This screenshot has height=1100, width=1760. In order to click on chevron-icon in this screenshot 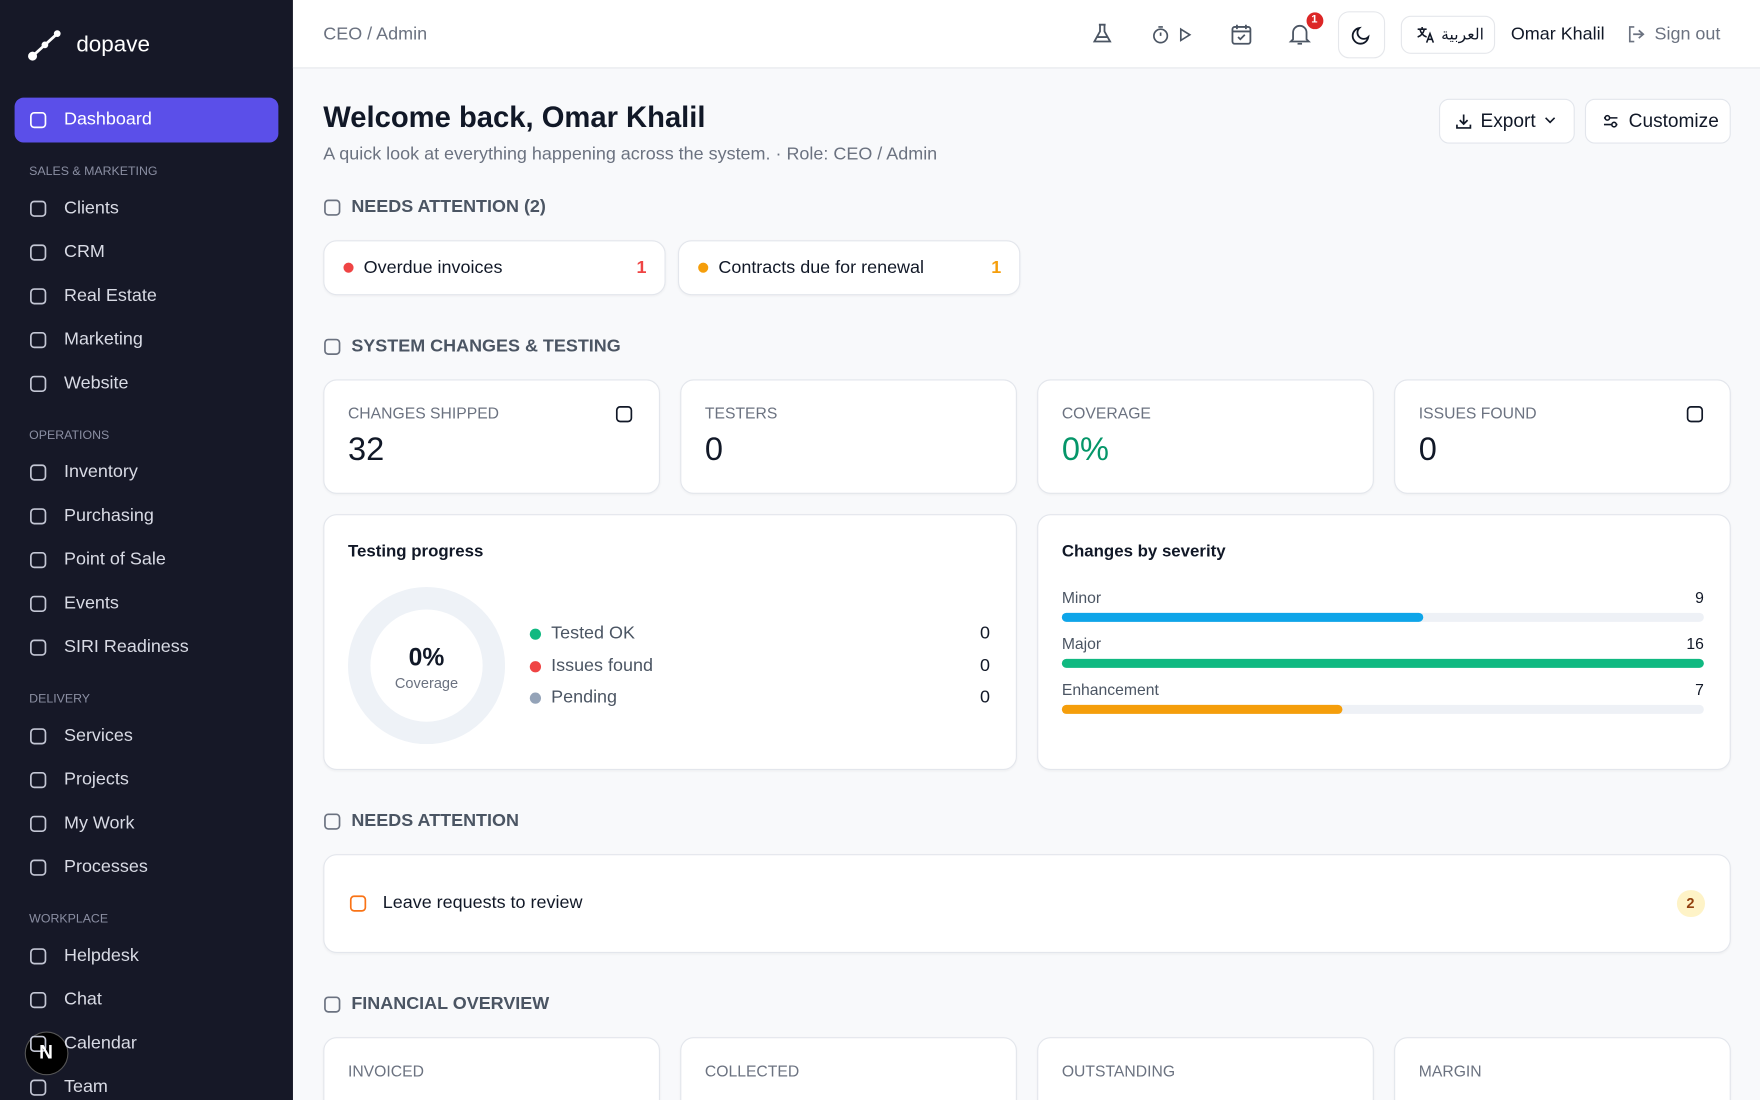, I will do `click(1550, 120)`.